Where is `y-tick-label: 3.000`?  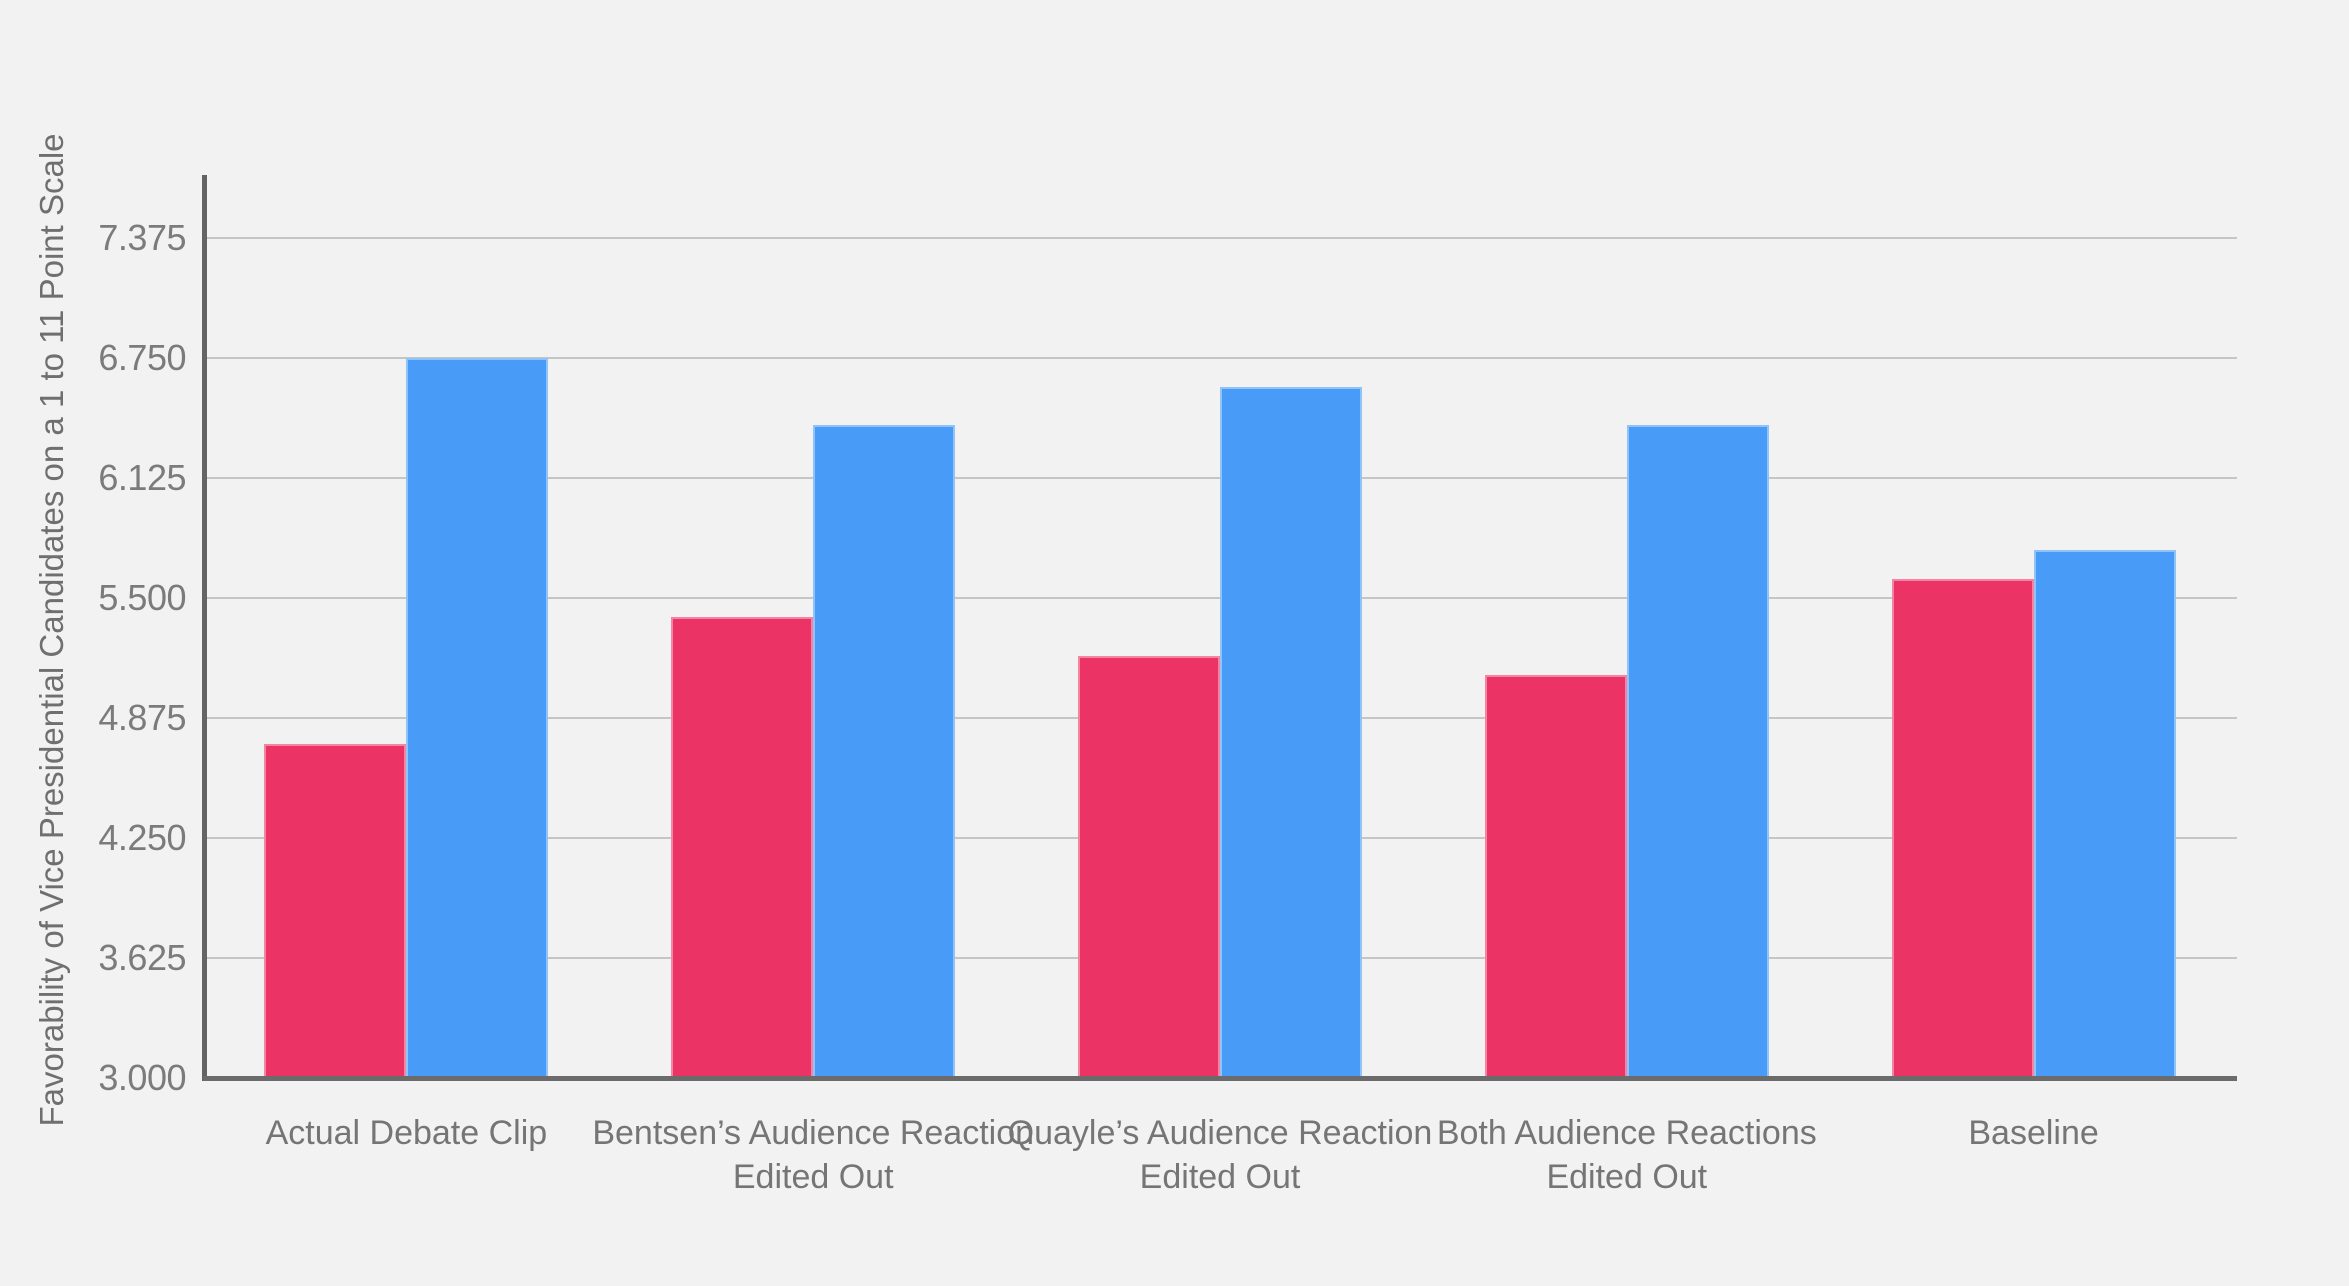
y-tick-label: 3.000 is located at coordinates (142, 1077).